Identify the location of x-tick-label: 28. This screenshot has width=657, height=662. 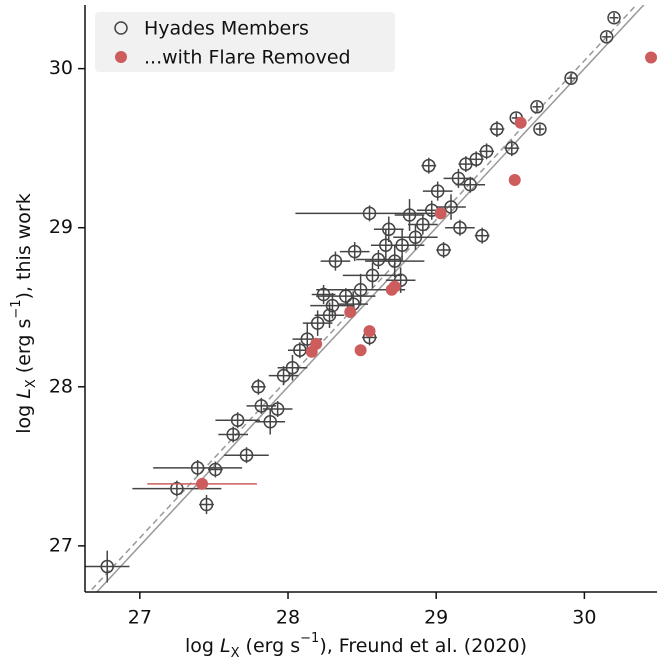
(288, 618).